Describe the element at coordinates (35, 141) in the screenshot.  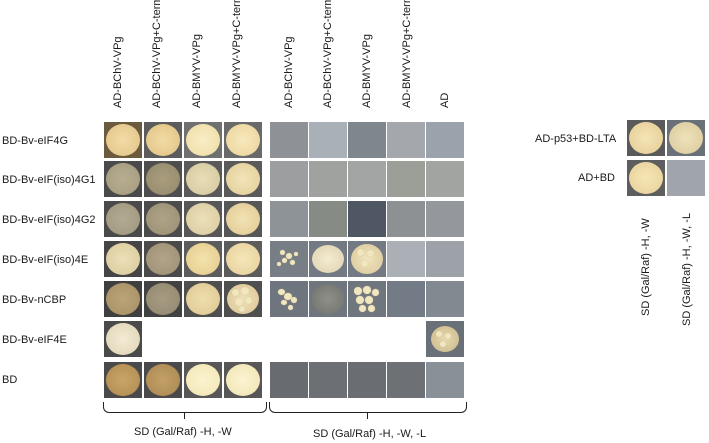
I see `row-label-eif4g: BD-Bv-eIF4G` at that location.